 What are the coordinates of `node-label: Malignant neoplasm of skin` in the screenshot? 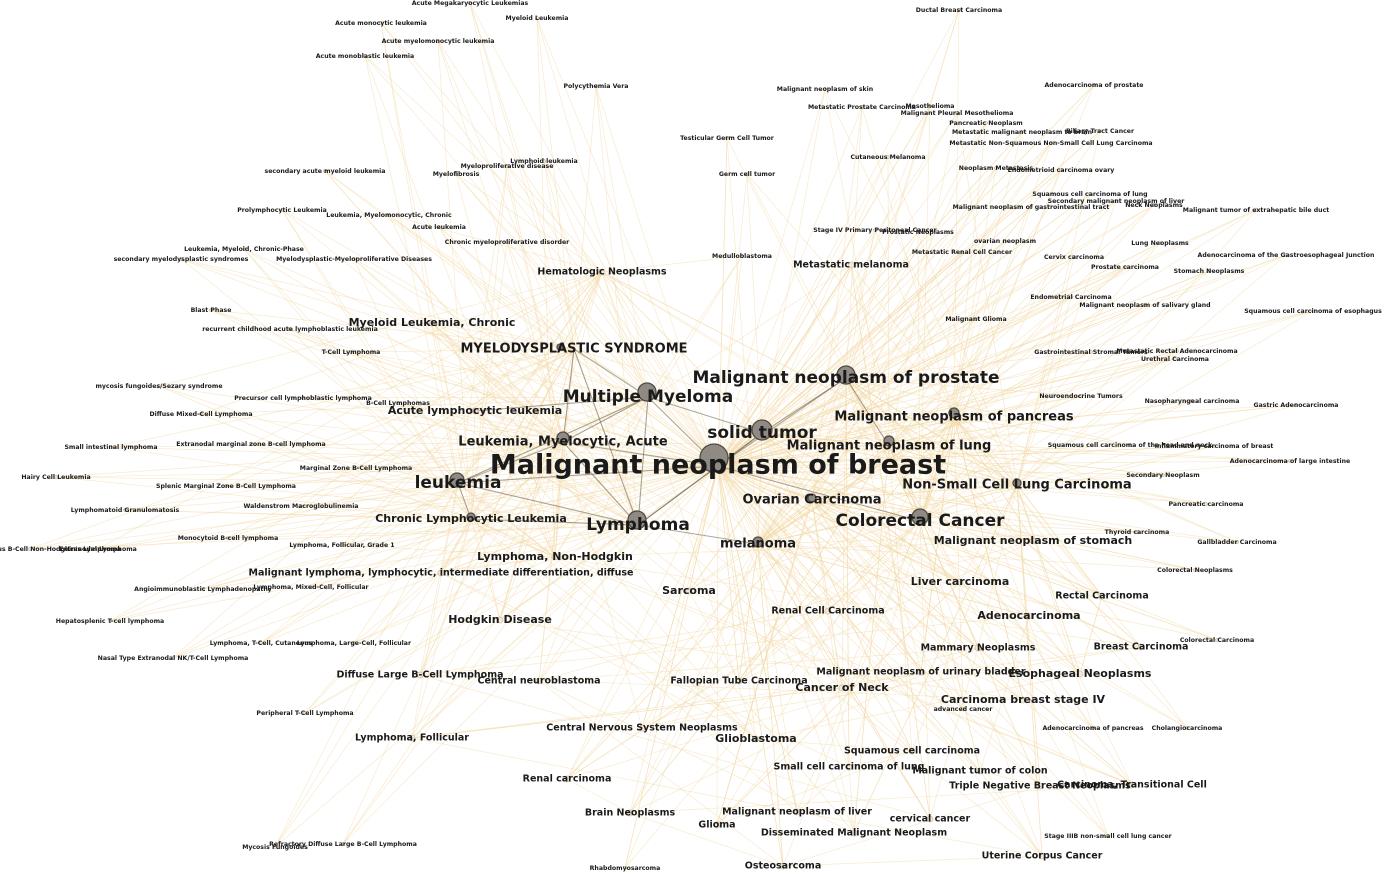 It's located at (825, 89).